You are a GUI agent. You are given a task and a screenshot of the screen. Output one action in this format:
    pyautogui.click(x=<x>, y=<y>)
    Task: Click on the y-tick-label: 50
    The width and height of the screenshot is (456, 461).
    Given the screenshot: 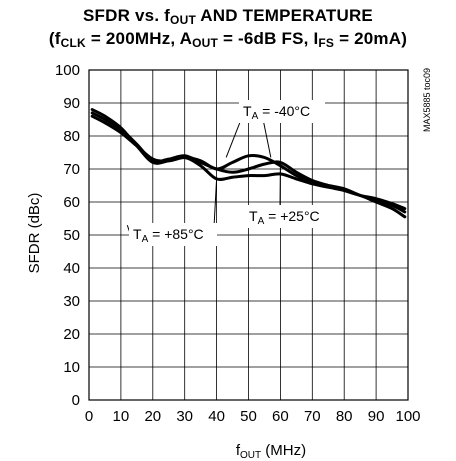 What is the action you would take?
    pyautogui.click(x=71, y=235)
    